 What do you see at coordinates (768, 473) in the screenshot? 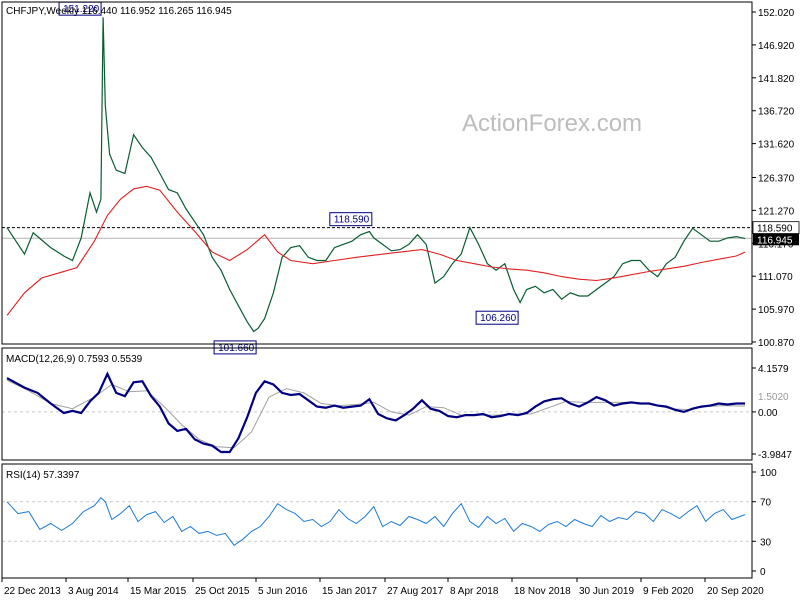
I see `rsi-y-tick-label: 100` at bounding box center [768, 473].